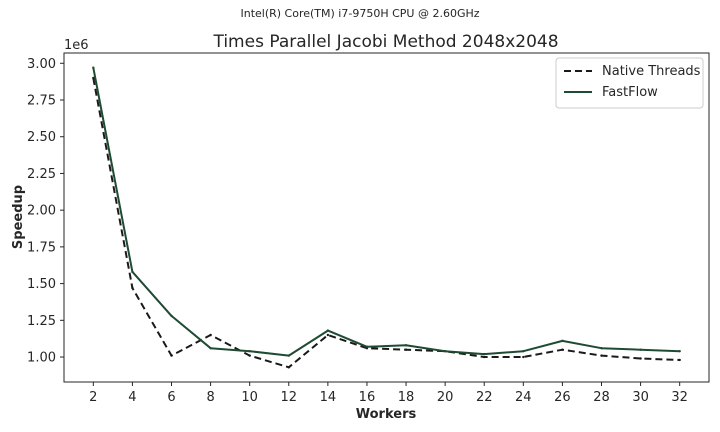 Image resolution: width=720 pixels, height=432 pixels. Describe the element at coordinates (388, 393) in the screenshot. I see `x-axis: 2 4 6 8 10 12 14 16 18 20 22 24 26 28 30 32` at that location.